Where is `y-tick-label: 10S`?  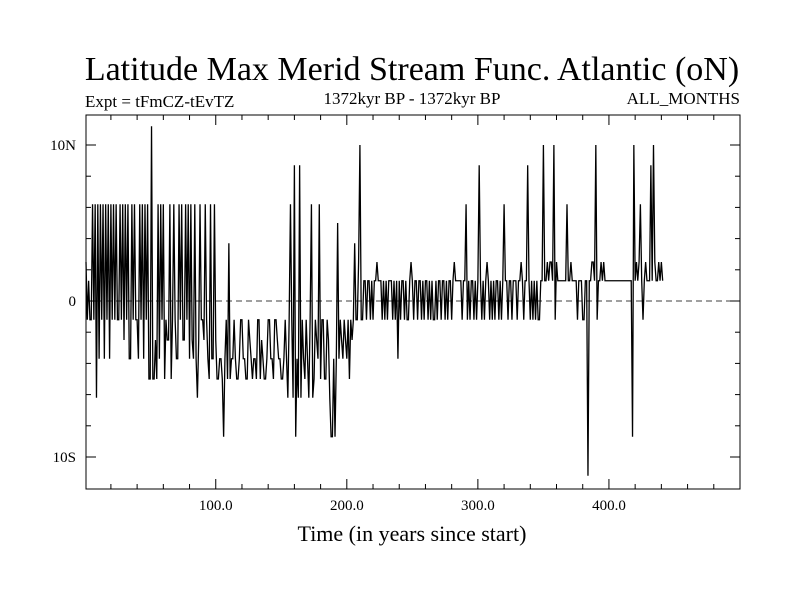
y-tick-label: 10S is located at coordinates (64, 458).